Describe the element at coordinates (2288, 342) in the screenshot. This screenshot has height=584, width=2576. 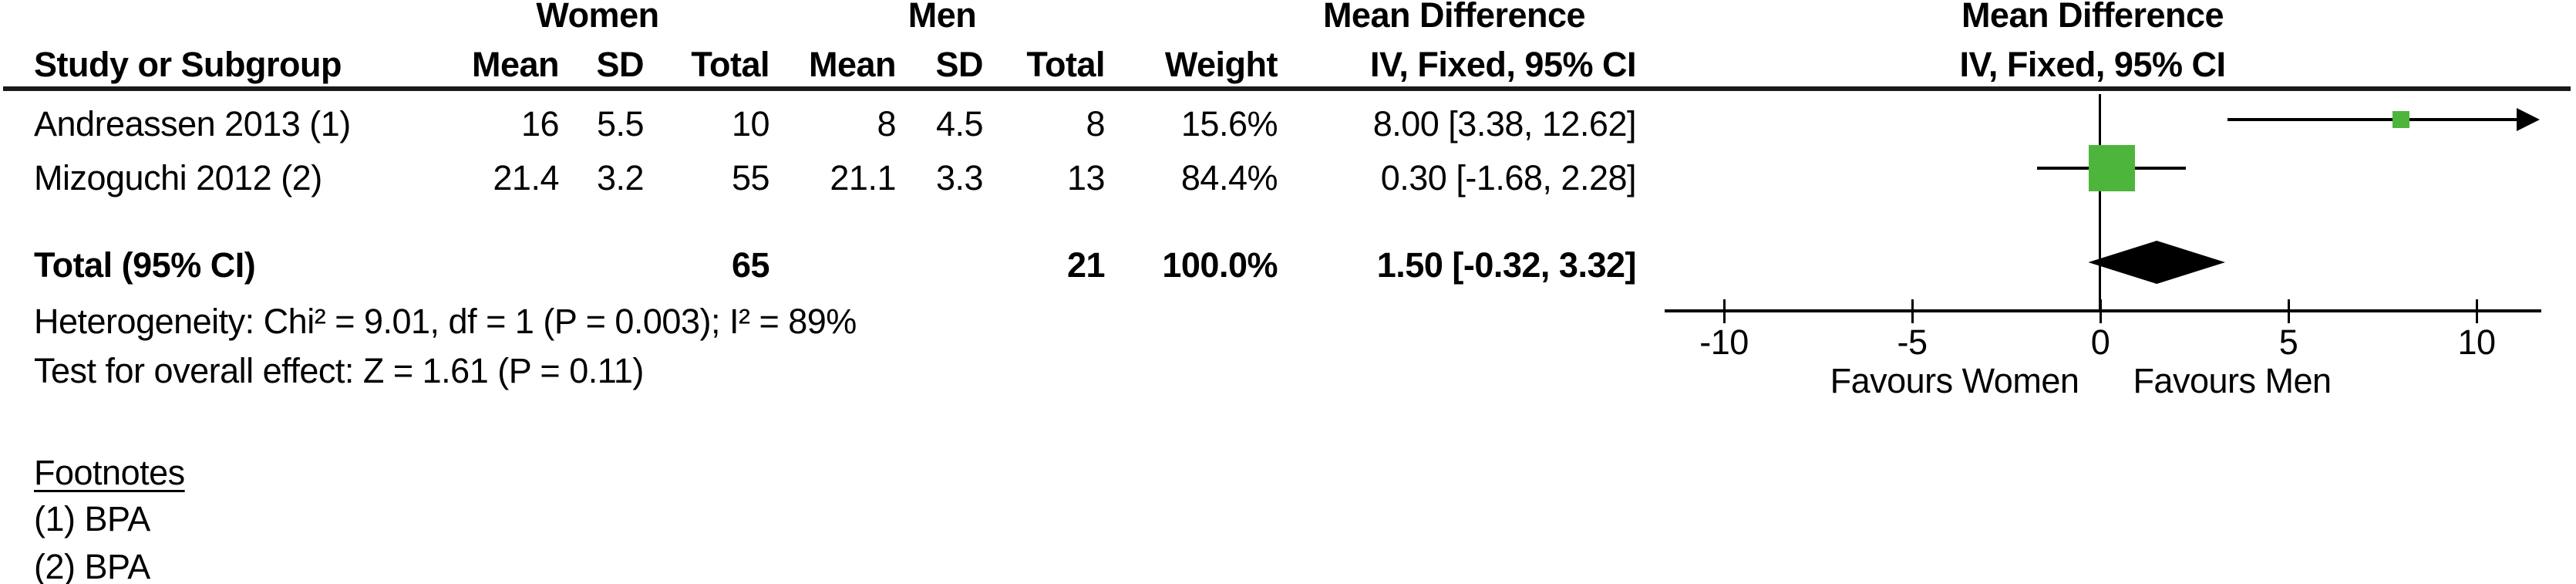
I see `axis-tick-label: 5` at that location.